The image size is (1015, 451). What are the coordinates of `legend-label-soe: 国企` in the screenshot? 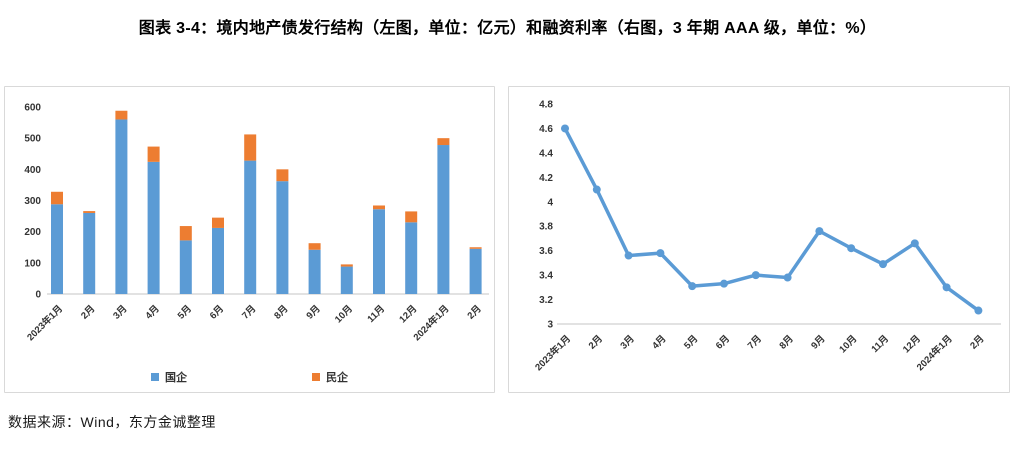 It's located at (176, 378).